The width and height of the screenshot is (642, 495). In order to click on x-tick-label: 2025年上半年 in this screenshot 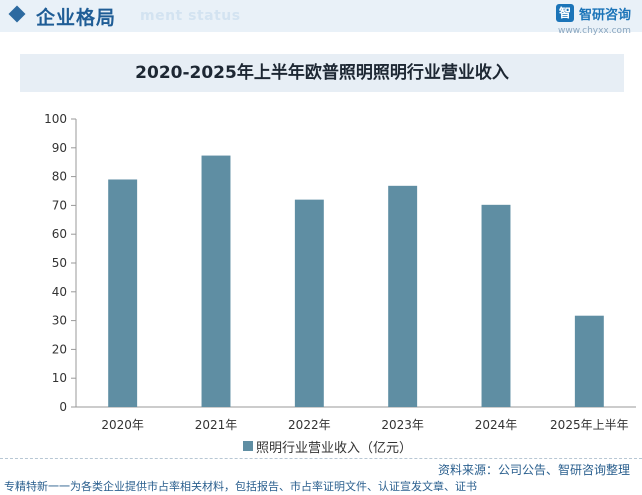, I will do `click(589, 425)`.